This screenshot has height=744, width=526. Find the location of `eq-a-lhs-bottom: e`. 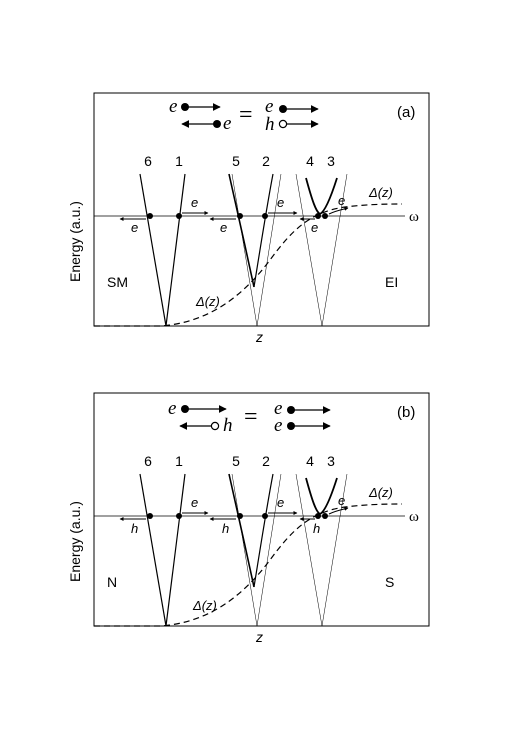

eq-a-lhs-bottom: e is located at coordinates (227, 123).